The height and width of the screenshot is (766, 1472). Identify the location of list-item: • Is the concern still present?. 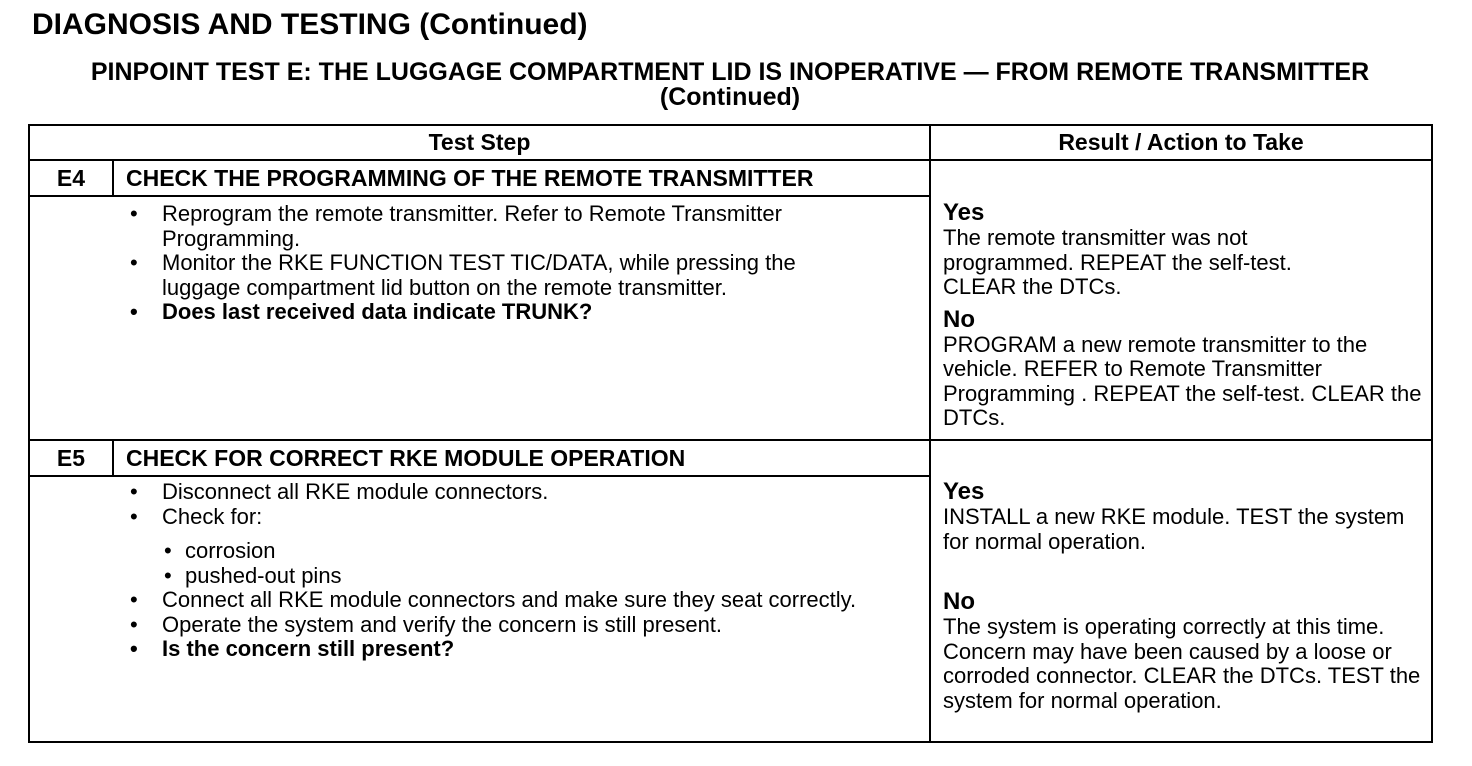
(500, 649).